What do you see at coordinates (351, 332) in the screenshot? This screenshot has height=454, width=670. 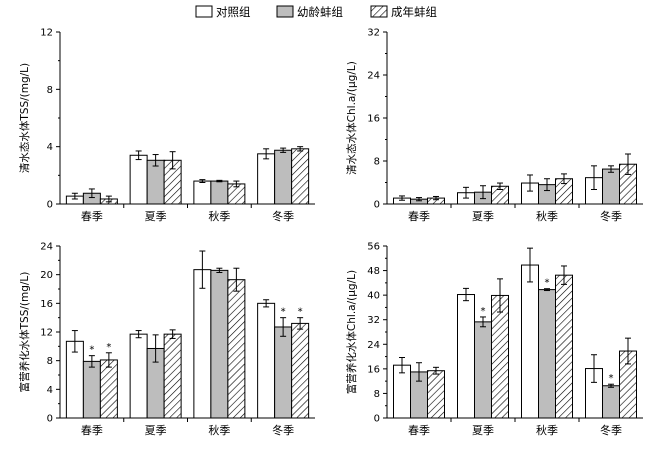 I see `y-axis-label: 富营养化水体Chl.a/(μg/L)` at bounding box center [351, 332].